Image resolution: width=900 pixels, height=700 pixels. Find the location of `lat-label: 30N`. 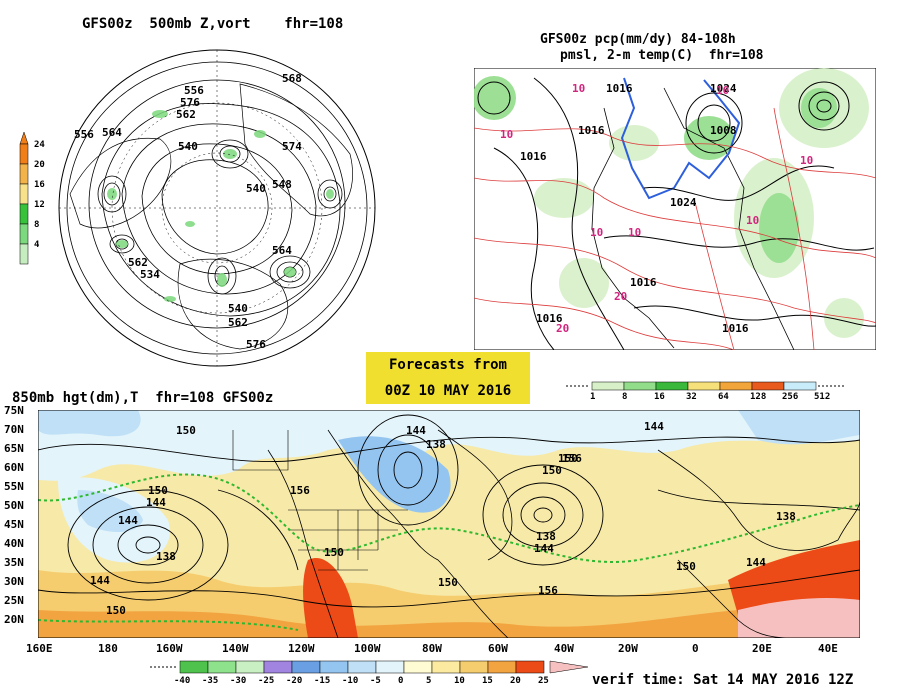

lat-label: 30N is located at coordinates (14, 581).